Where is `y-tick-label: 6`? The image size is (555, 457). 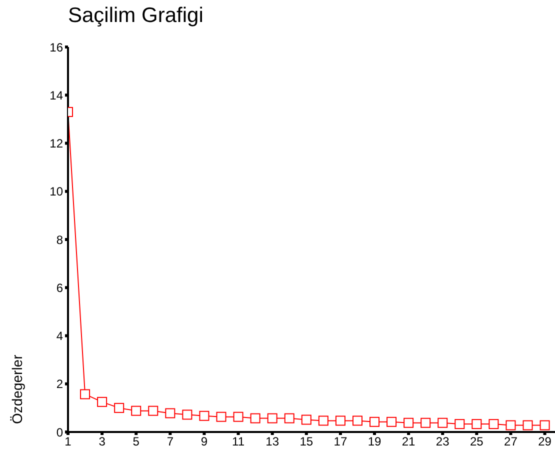
y-tick-label: 6 is located at coordinates (60, 287).